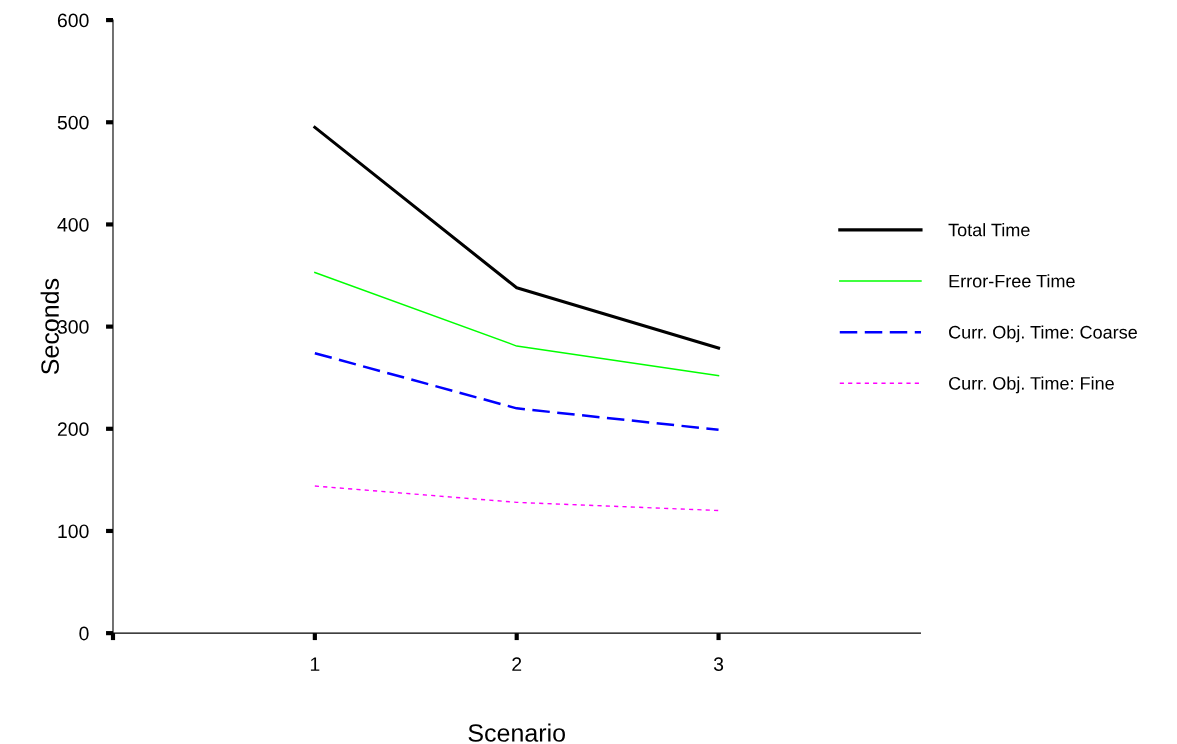 Image resolution: width=1177 pixels, height=744 pixels. Describe the element at coordinates (517, 664) in the screenshot. I see `x-tick-label: 2` at that location.